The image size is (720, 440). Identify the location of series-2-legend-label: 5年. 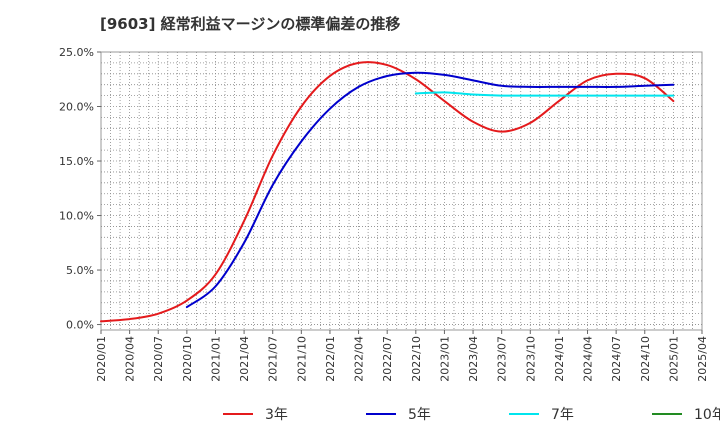
(419, 415).